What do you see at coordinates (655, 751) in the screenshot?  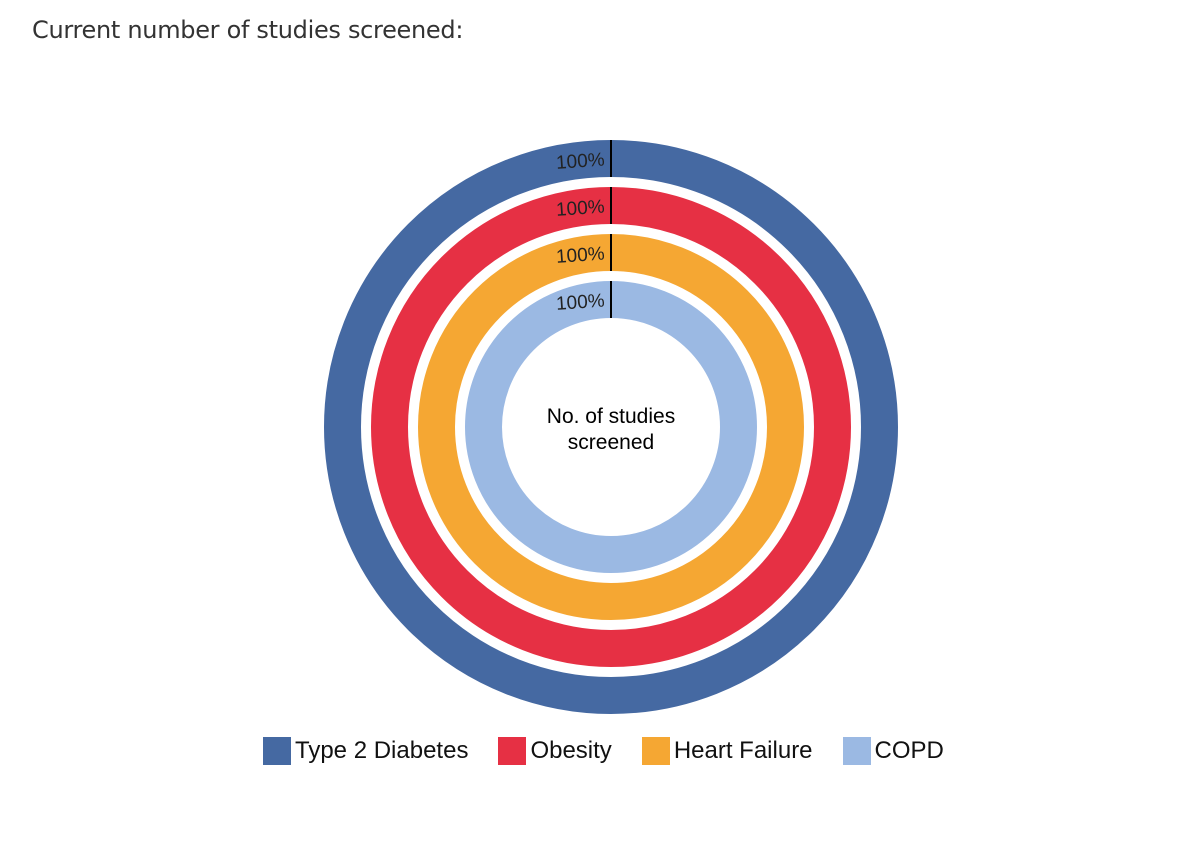 I see `legend-swatch-heart-failure` at bounding box center [655, 751].